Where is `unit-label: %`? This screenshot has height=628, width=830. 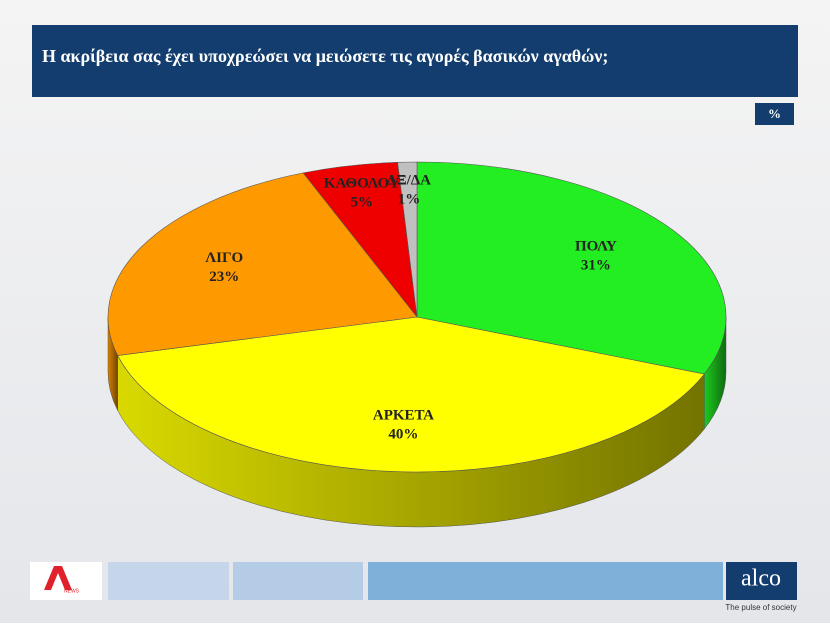 unit-label: % is located at coordinates (774, 113).